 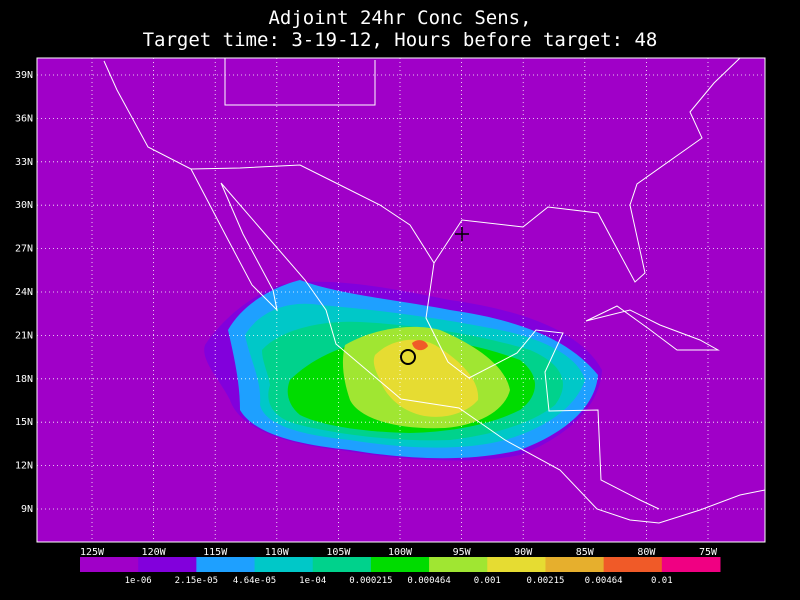 I want to click on lat-label: 30N, so click(x=24, y=205).